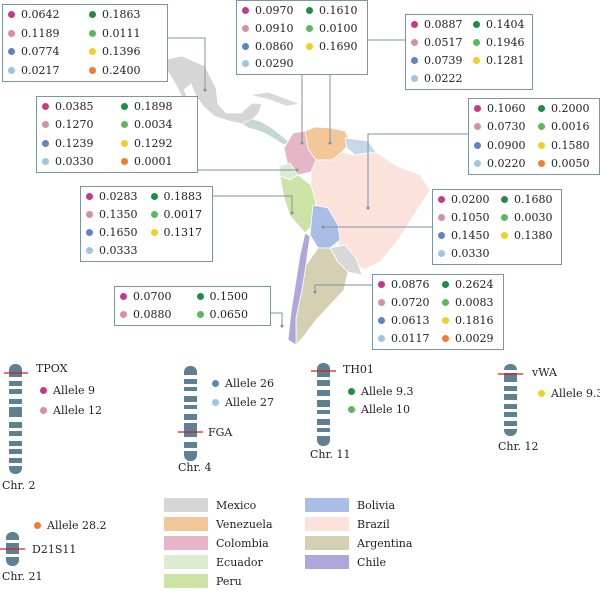  Describe the element at coordinates (216, 543) in the screenshot. I see `legend-item: Colombia` at that location.